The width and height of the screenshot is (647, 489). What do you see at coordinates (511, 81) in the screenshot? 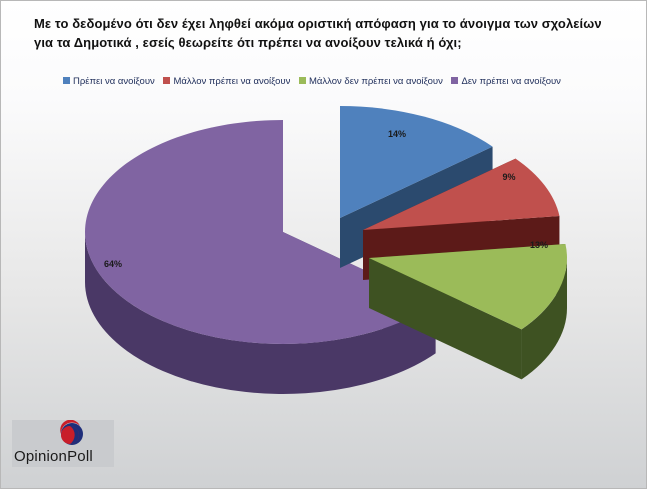
I see `legend-label-4: Δεν πρέπει να ανοίξουν` at bounding box center [511, 81].